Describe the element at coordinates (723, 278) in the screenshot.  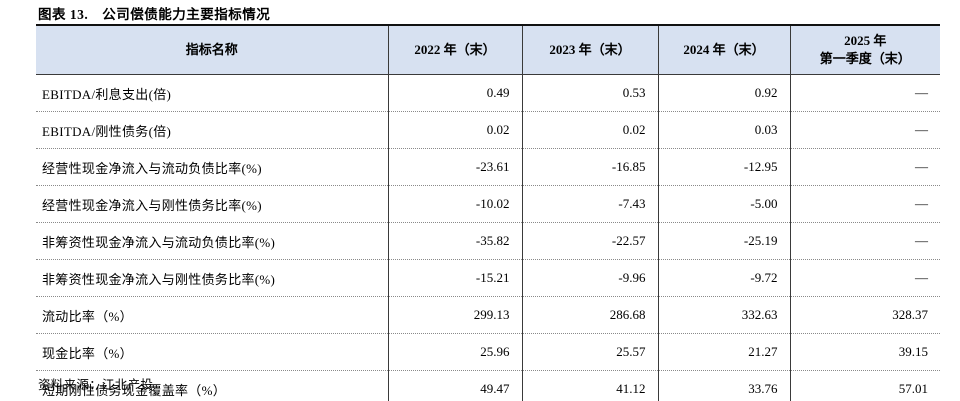
I see `cell-value: -9.72` at that location.